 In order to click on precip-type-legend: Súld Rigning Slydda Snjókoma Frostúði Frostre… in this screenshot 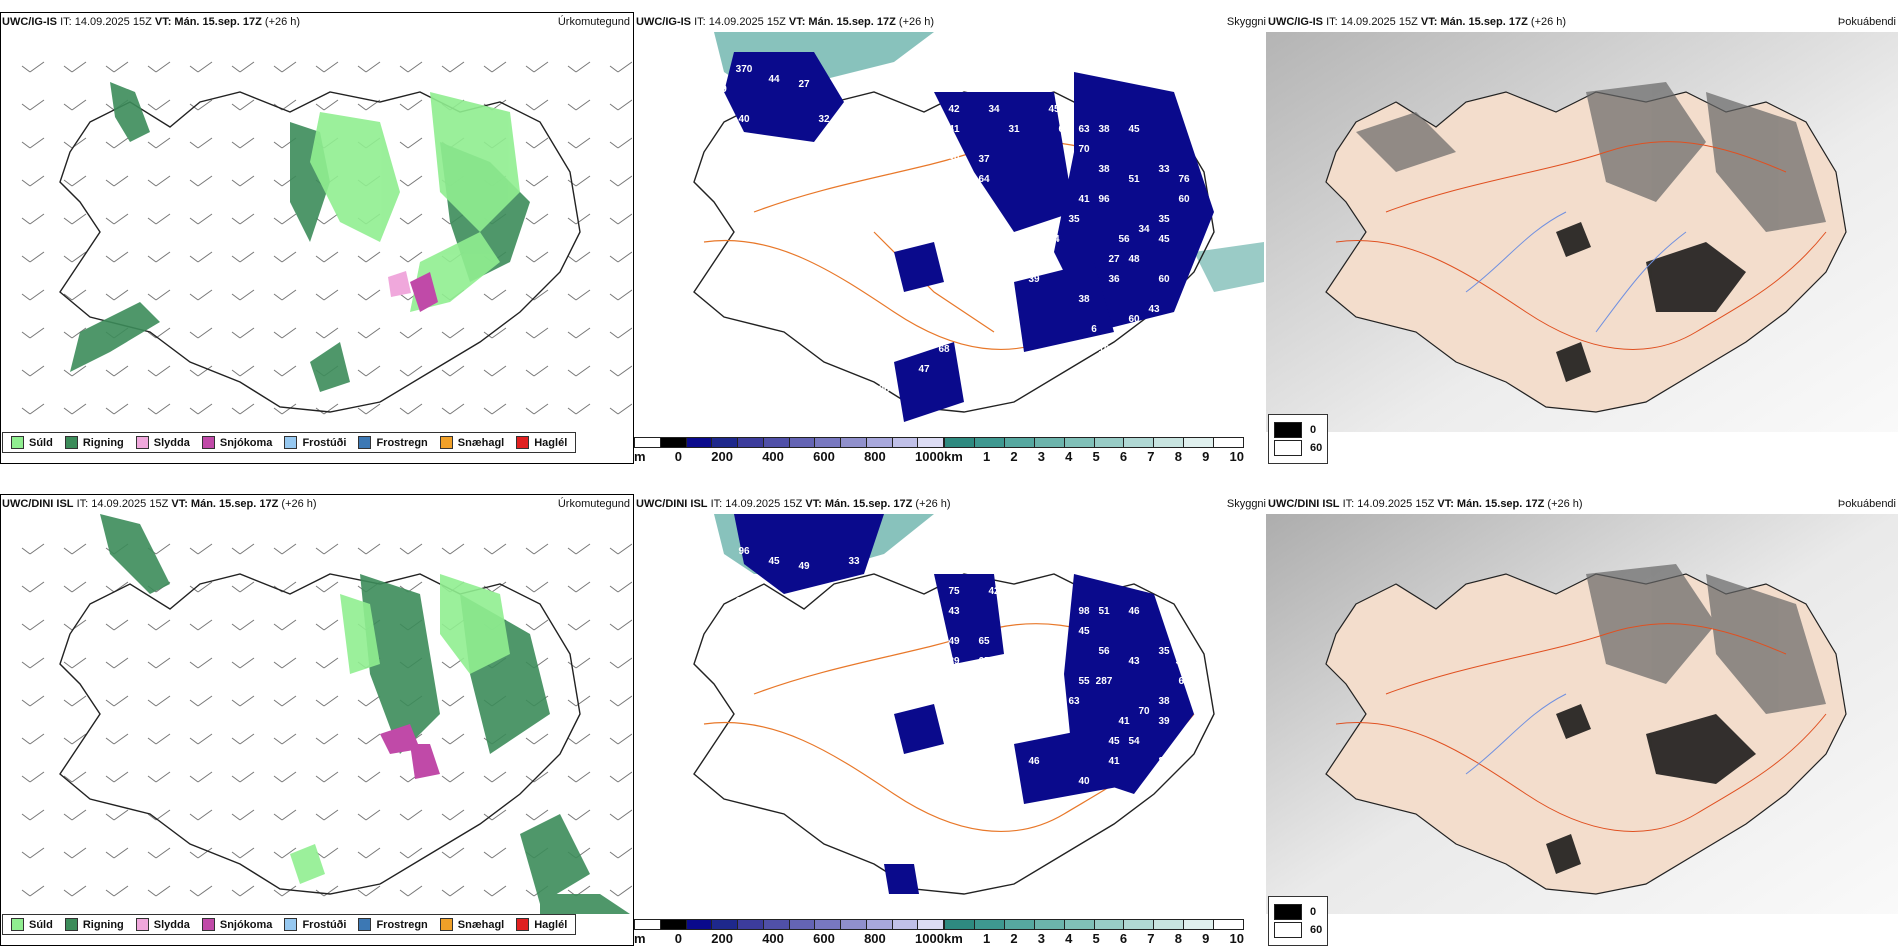, I will do `click(289, 442)`.